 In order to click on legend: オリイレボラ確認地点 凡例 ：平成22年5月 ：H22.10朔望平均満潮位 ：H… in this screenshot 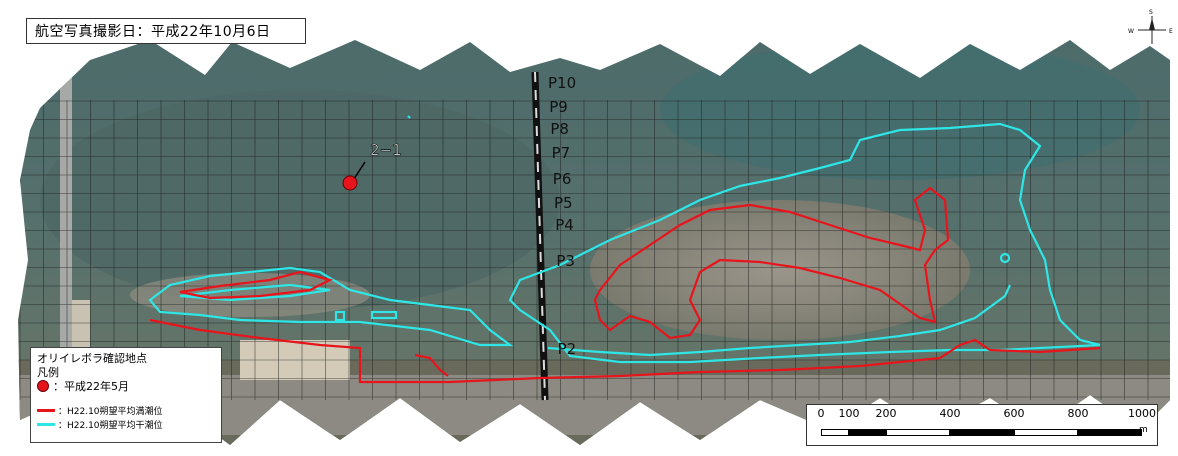, I will do `click(126, 395)`.